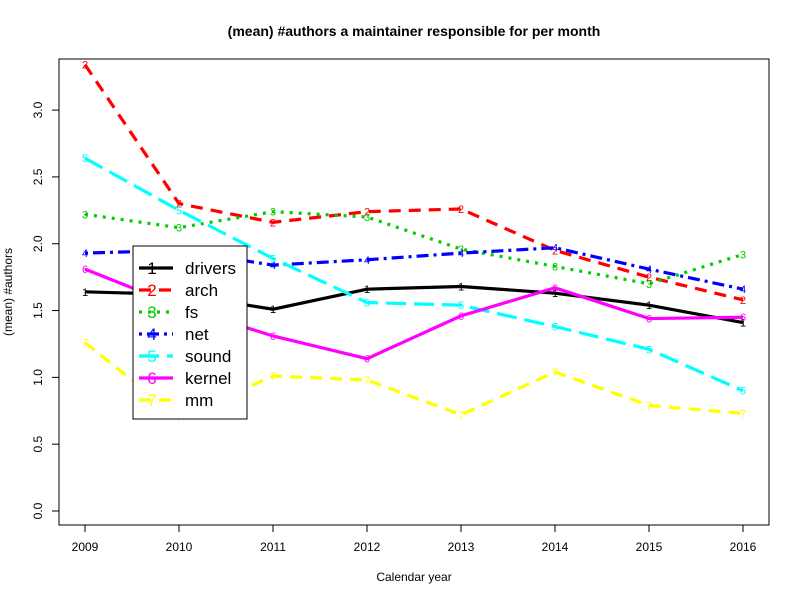 The width and height of the screenshot is (800, 600). Describe the element at coordinates (38, 510) in the screenshot. I see `y-tick-label: 0.0` at that location.